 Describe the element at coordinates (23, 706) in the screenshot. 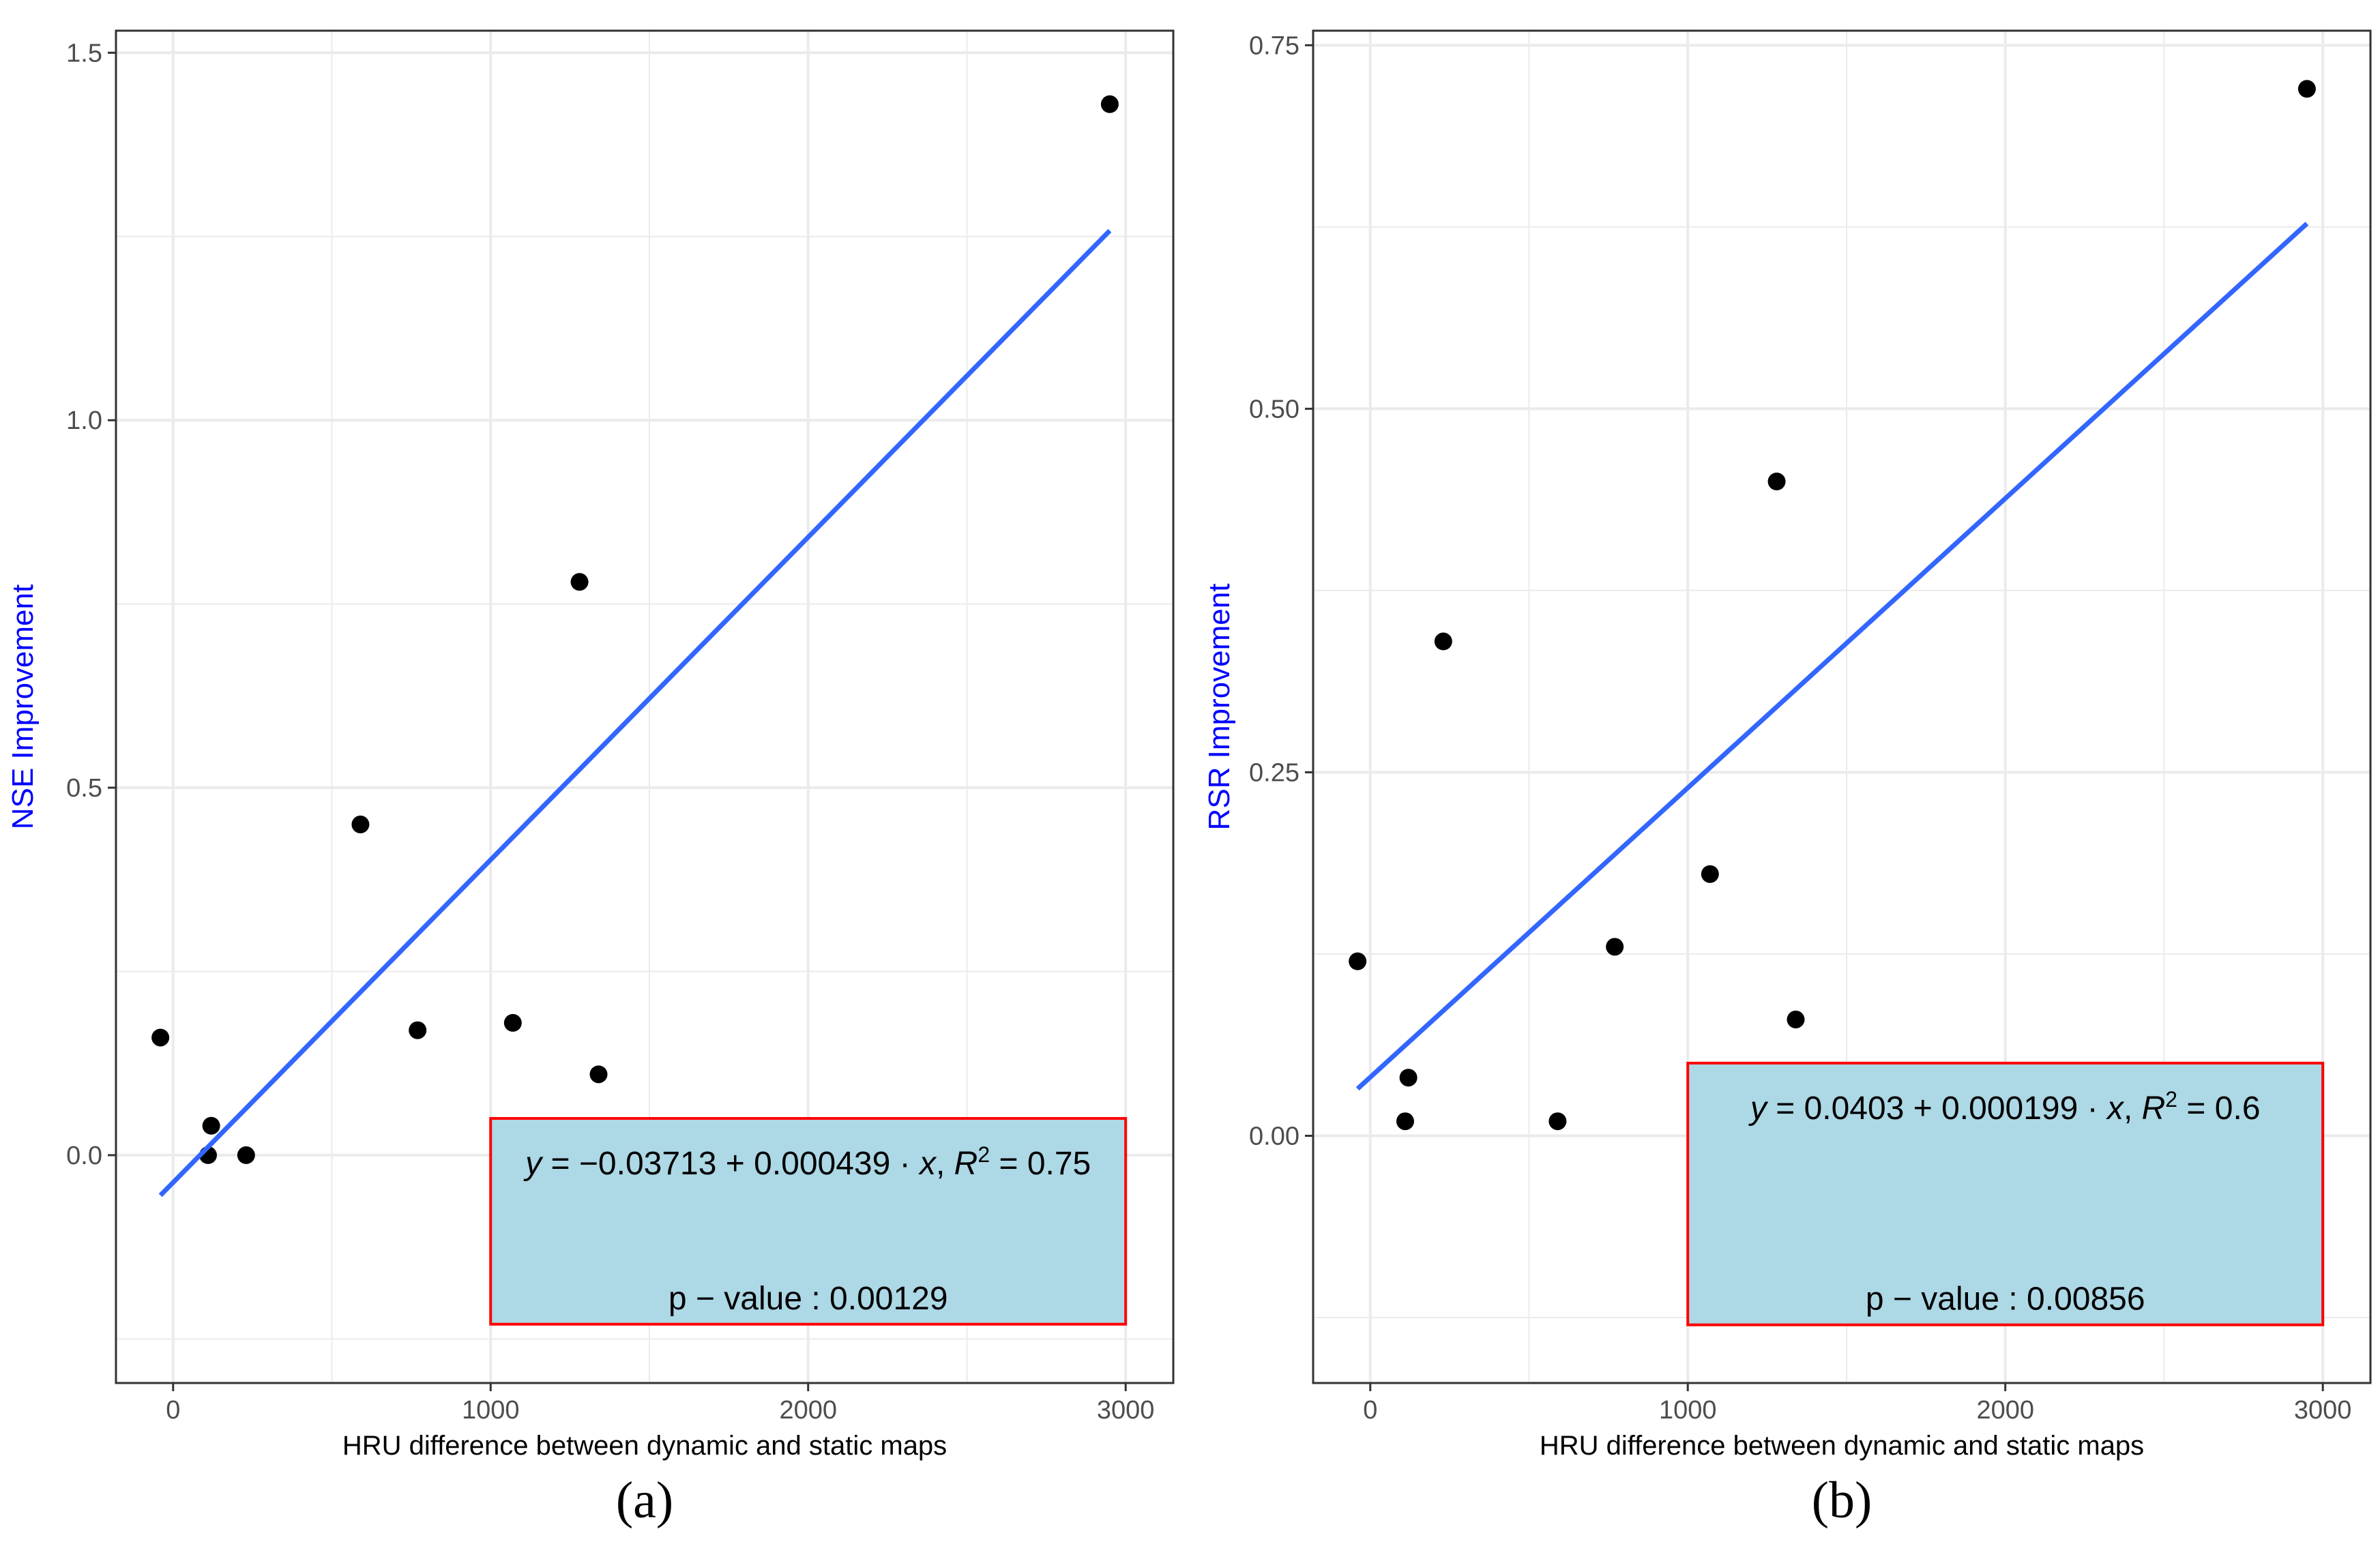

I see `y-axis-title: NSE Improvement` at that location.